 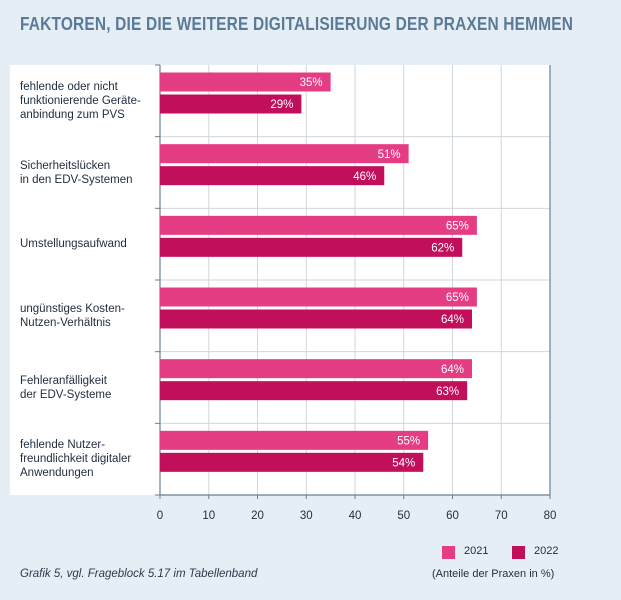 I want to click on category-label-line: fehlende Nutzer-, so click(x=63, y=445).